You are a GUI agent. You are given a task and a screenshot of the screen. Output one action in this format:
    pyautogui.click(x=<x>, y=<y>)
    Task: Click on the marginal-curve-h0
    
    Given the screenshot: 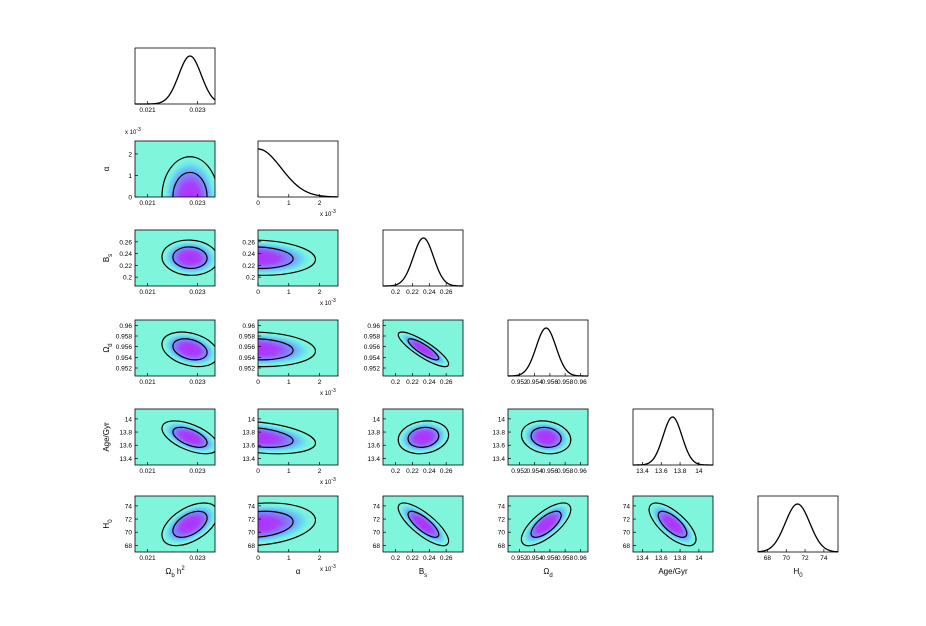 What is the action you would take?
    pyautogui.click(x=798, y=528)
    